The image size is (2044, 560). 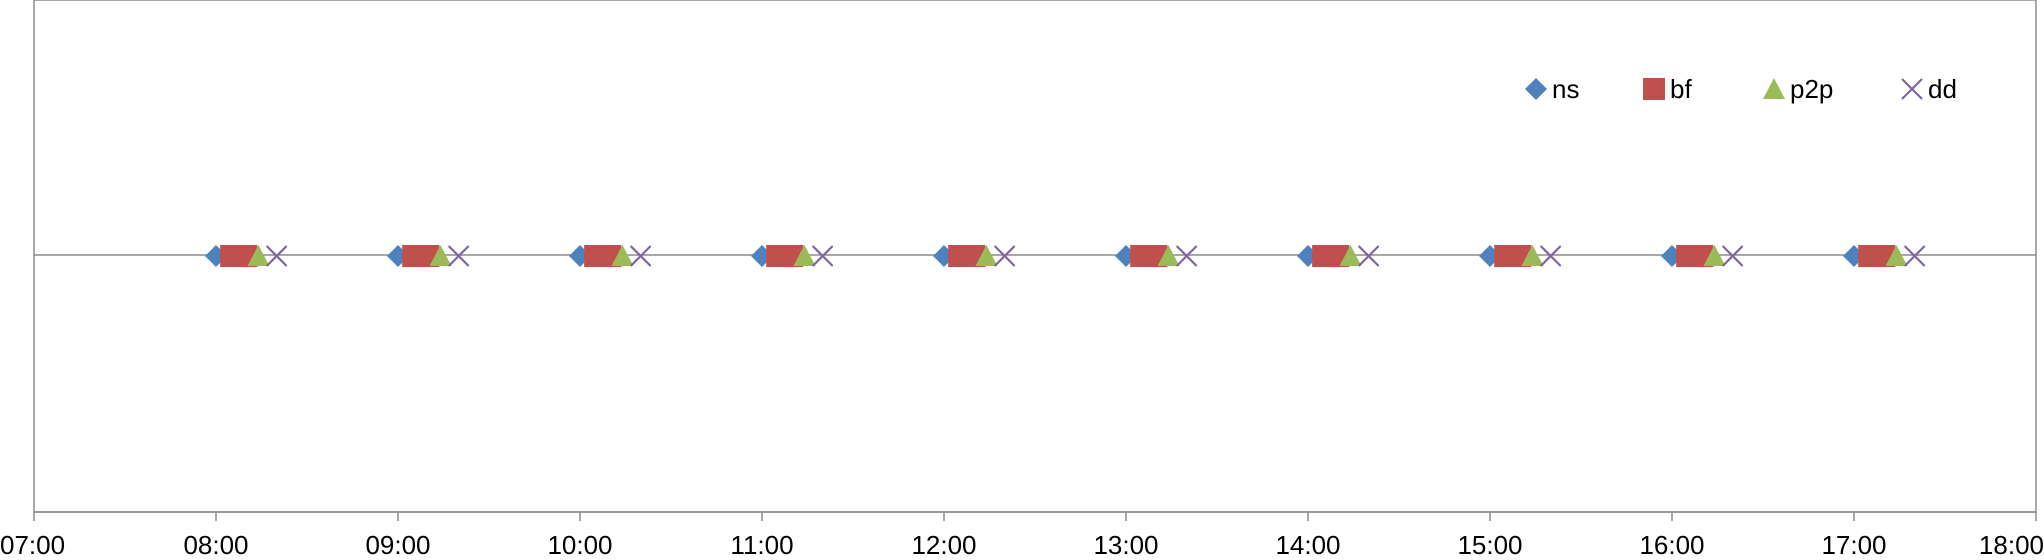 What do you see at coordinates (397, 545) in the screenshot?
I see `x-tick-label: 09:00` at bounding box center [397, 545].